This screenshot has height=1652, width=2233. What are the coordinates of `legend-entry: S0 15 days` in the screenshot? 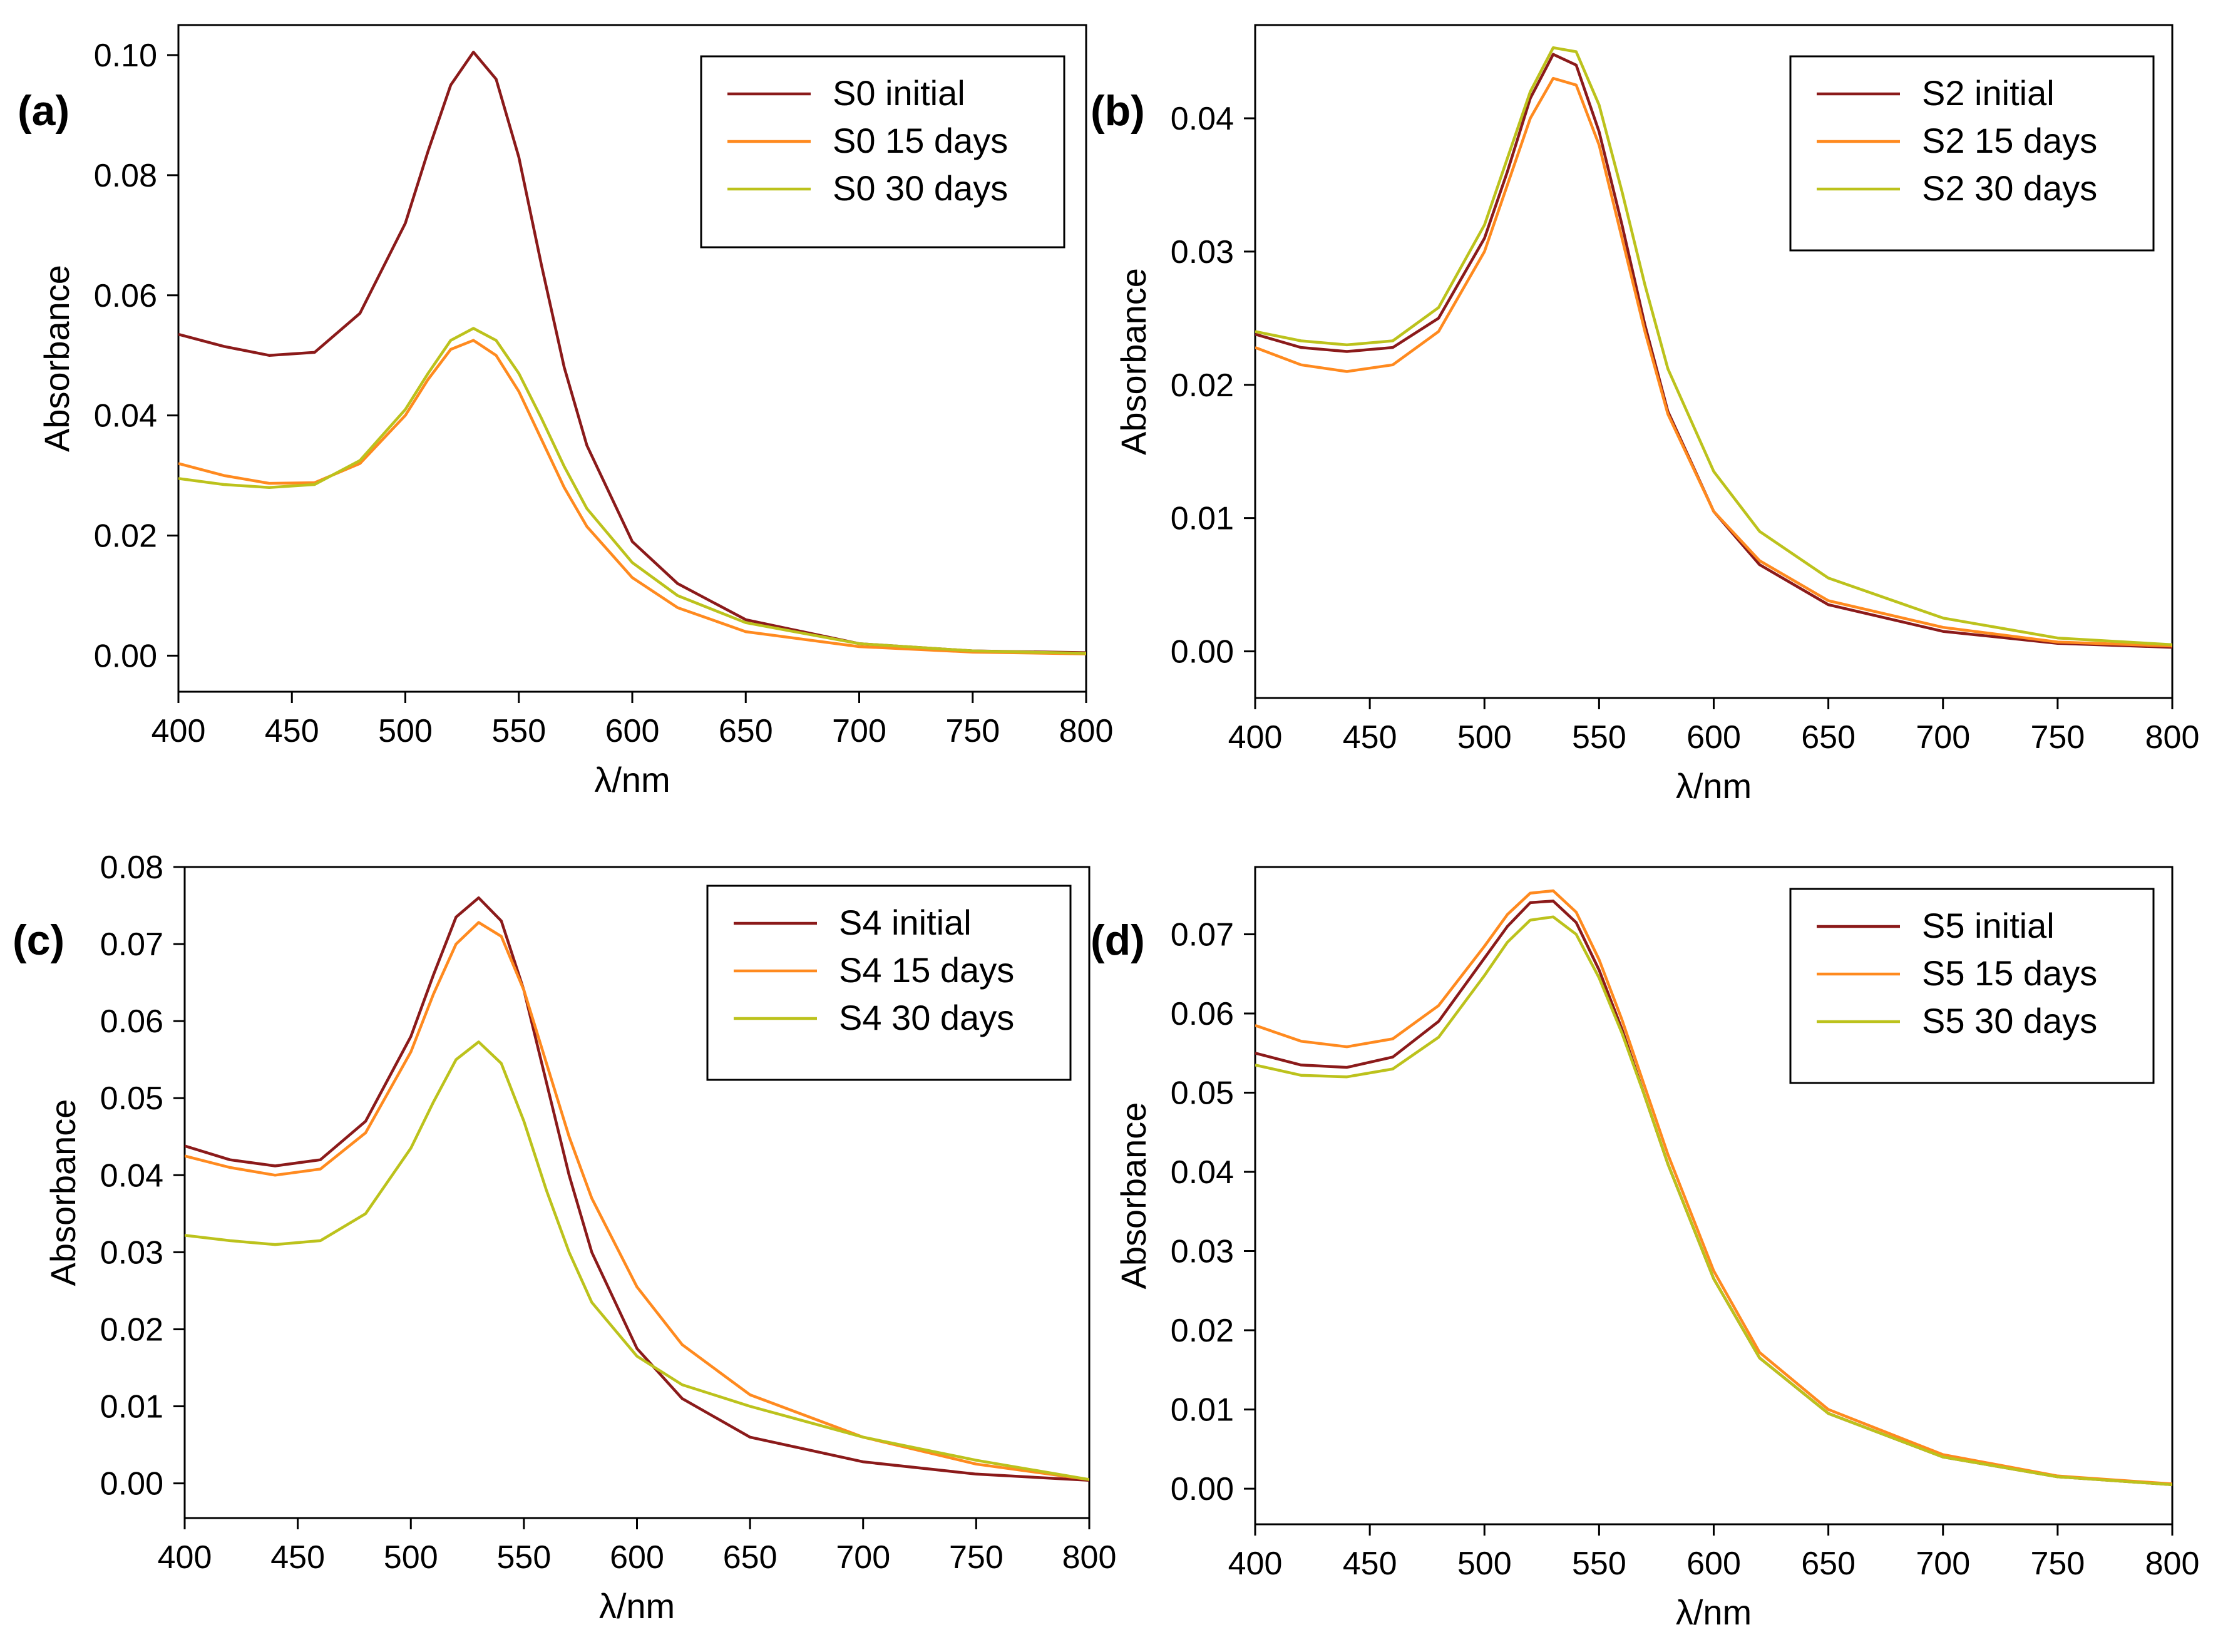 It's located at (920, 140).